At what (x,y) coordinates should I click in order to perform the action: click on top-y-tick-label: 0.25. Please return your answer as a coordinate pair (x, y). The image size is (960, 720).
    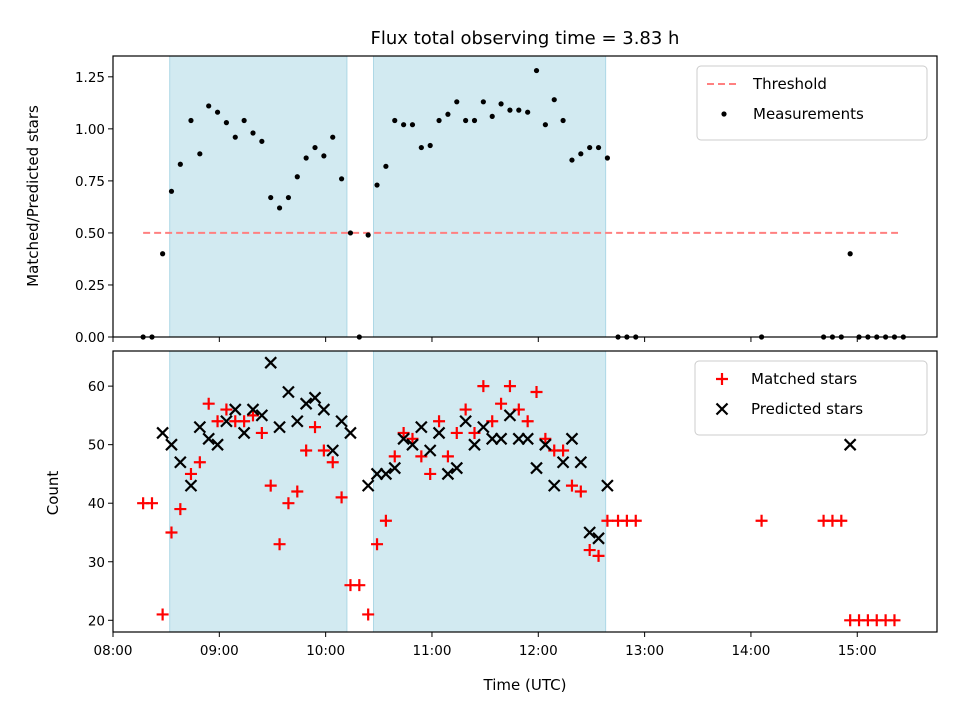
    Looking at the image, I should click on (90, 286).